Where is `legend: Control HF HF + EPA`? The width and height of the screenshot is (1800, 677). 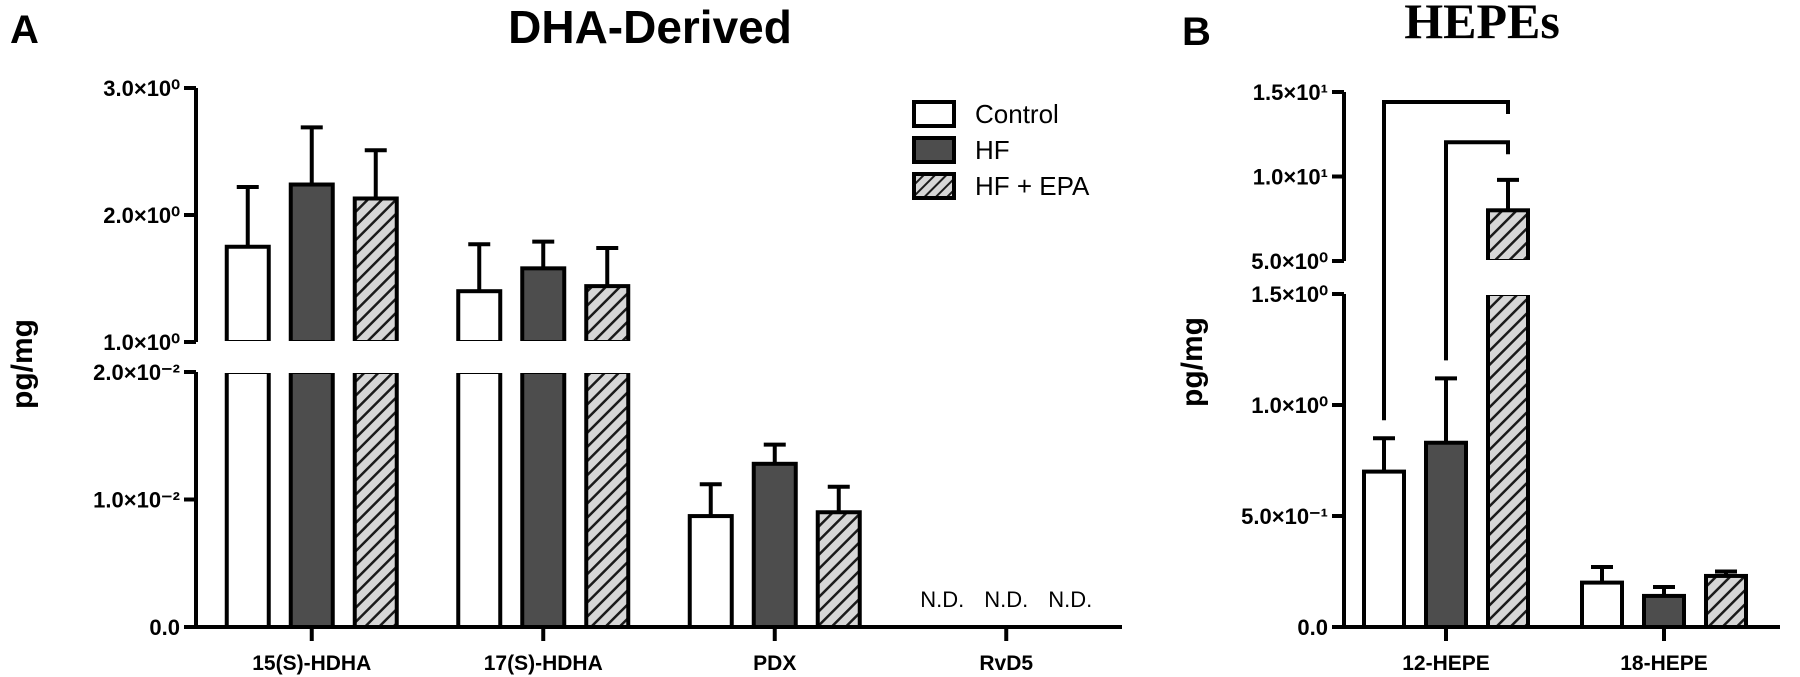 legend: Control HF HF + EPA is located at coordinates (1001, 150).